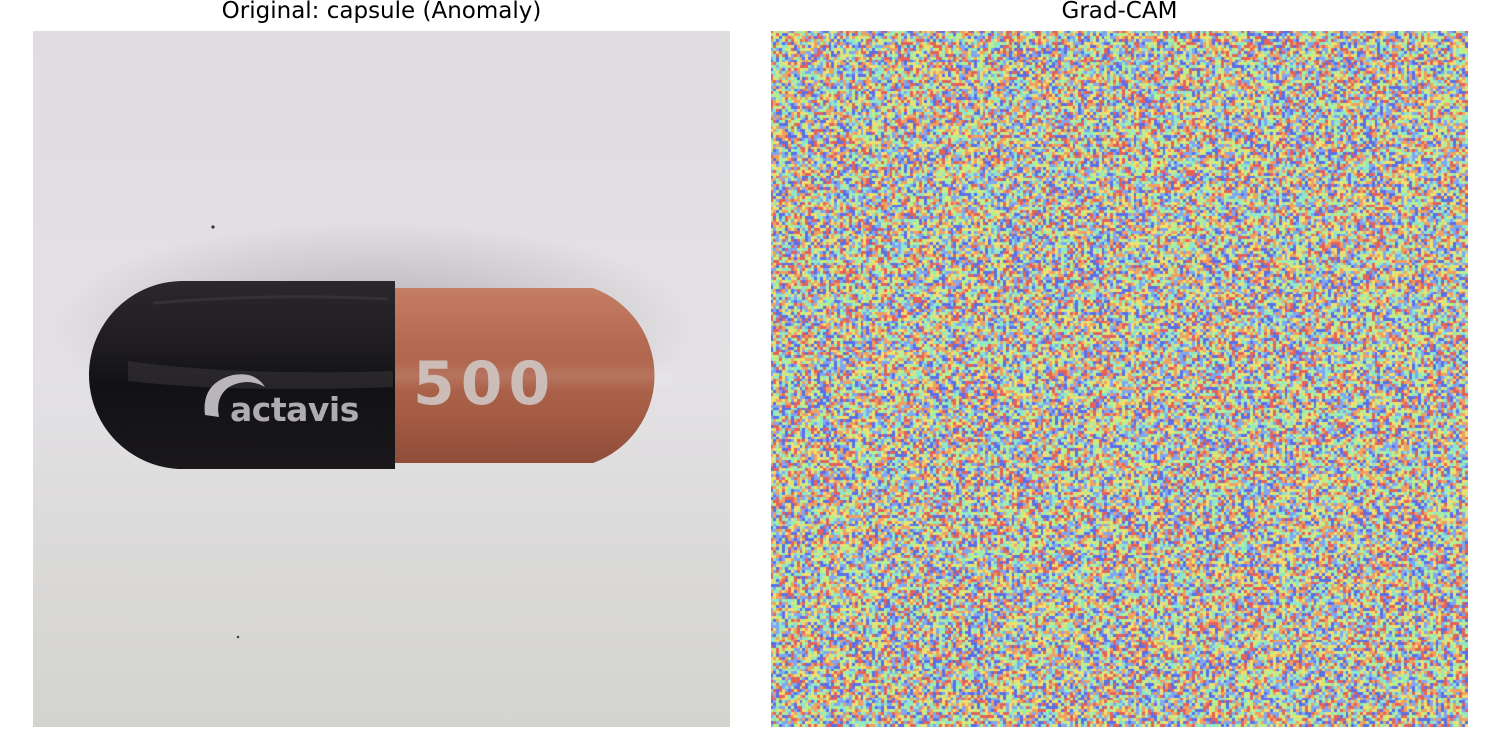  Describe the element at coordinates (381, 12) in the screenshot. I see `original-image-title: Original: capsule (Anomaly)` at that location.